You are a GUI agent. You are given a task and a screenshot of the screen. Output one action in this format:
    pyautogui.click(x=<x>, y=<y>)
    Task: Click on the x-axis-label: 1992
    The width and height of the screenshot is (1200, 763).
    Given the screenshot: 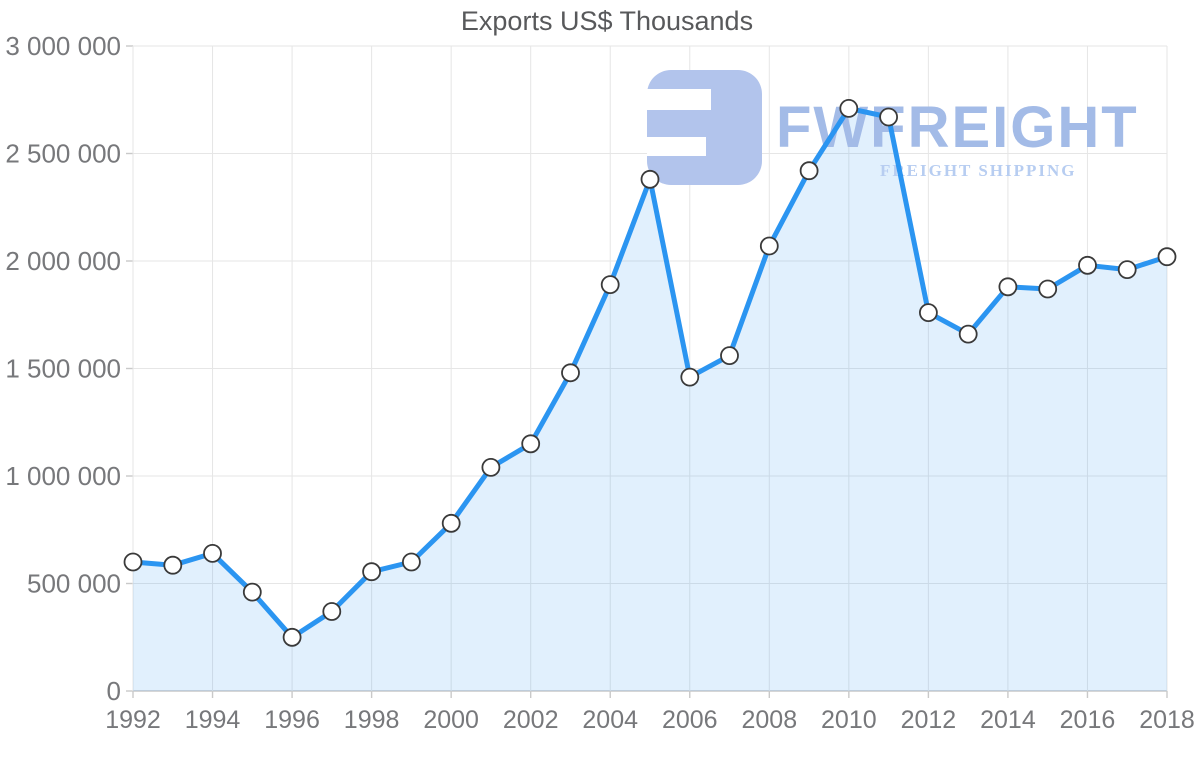 What is the action you would take?
    pyautogui.click(x=133, y=720)
    